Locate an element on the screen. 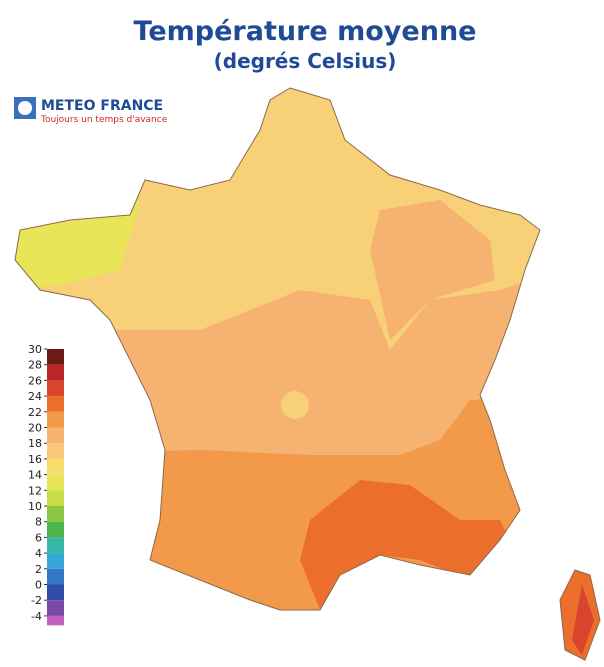 The width and height of the screenshot is (604, 667). legend-label: 0 is located at coordinates (38, 585).